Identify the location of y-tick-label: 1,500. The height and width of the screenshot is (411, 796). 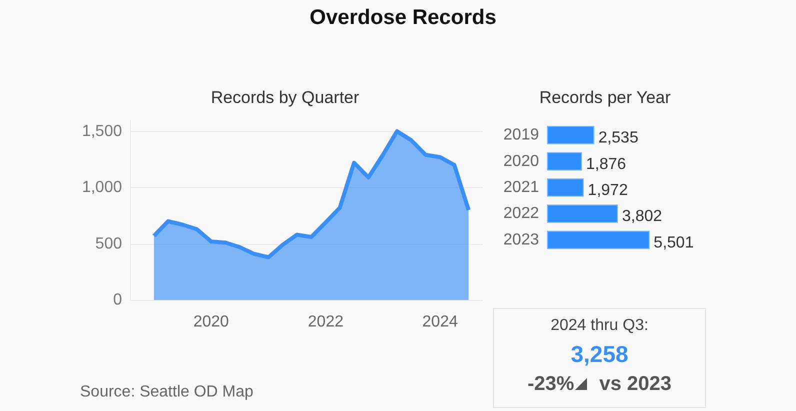
(102, 131).